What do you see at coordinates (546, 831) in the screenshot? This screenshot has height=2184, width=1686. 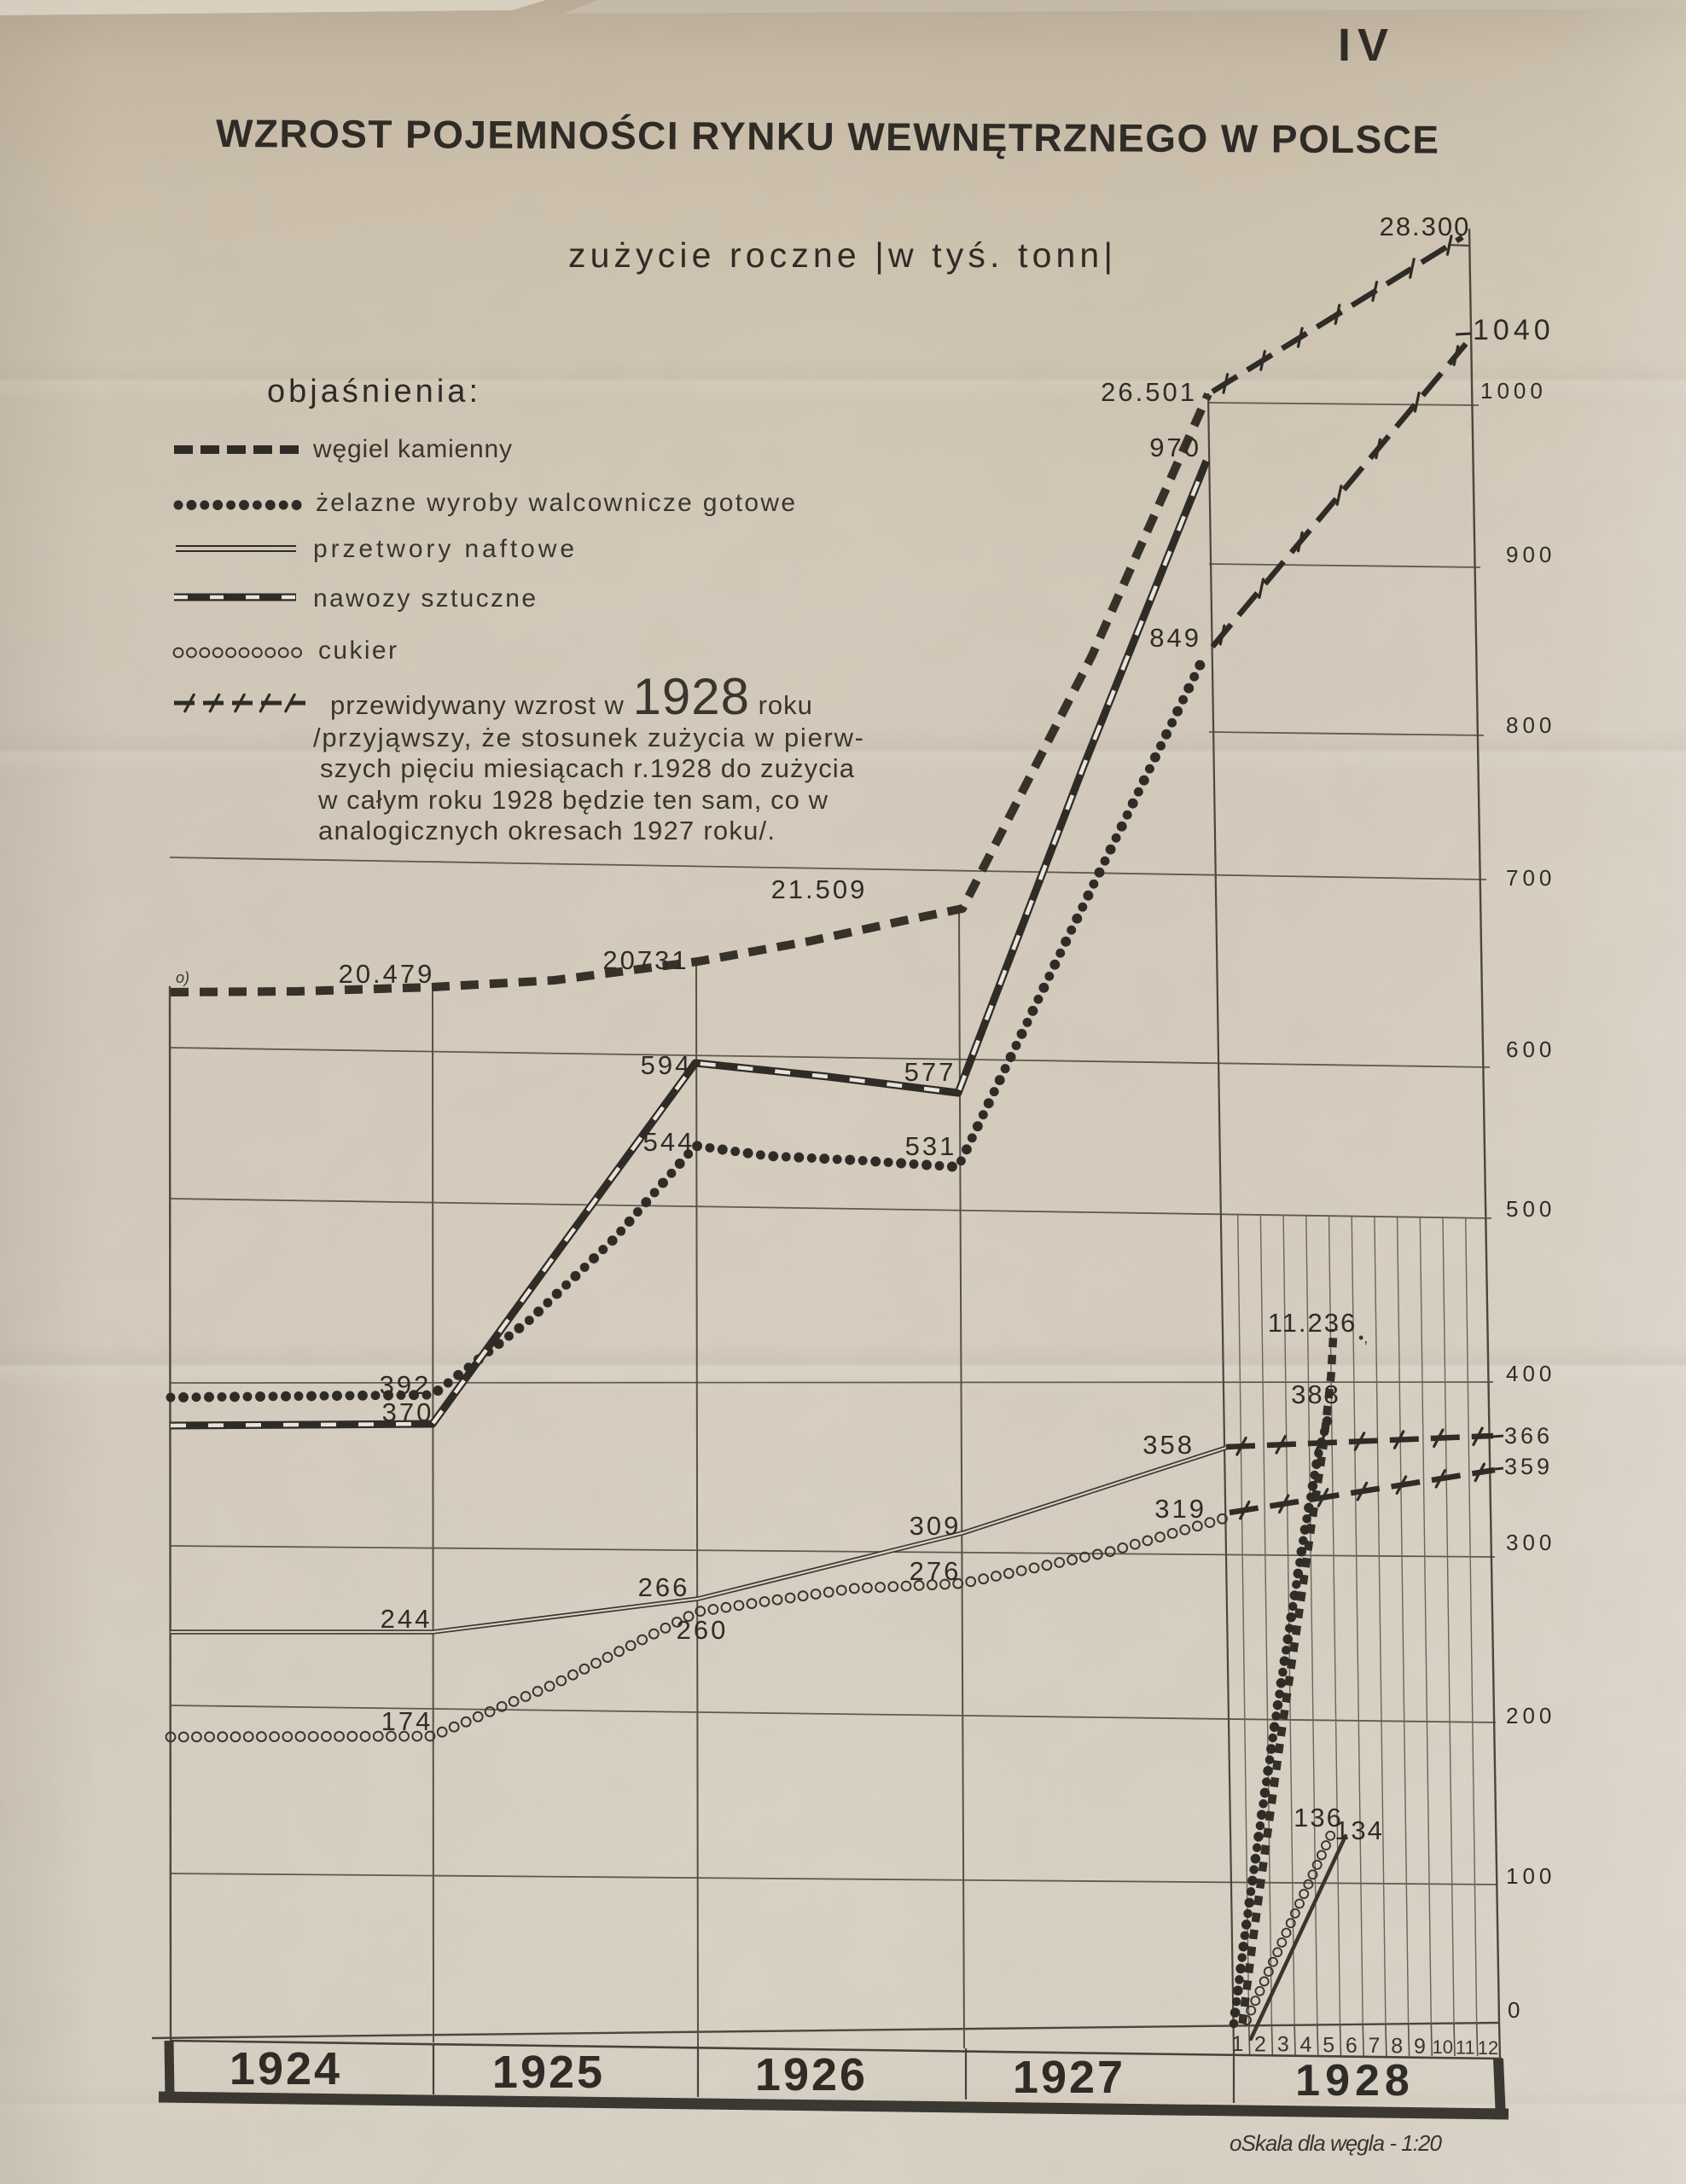 I see `svg-text:analogicznych okresach 1927 ro: analogicznych okresach 1927 roku/.` at bounding box center [546, 831].